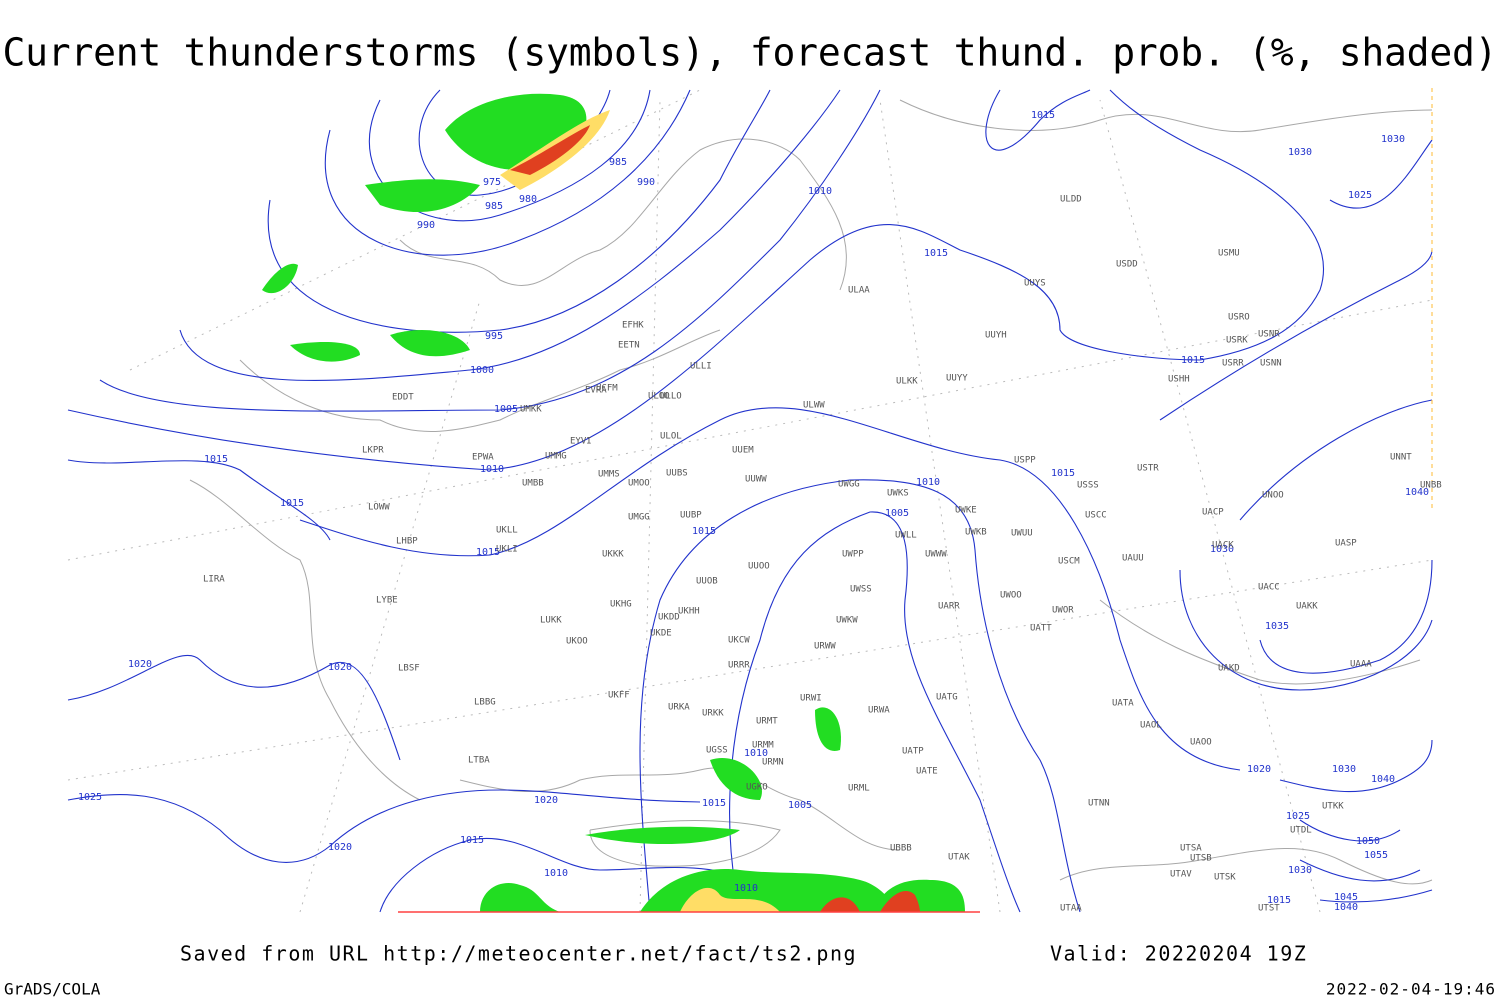  I want to click on station-label: UUBP, so click(691, 516).